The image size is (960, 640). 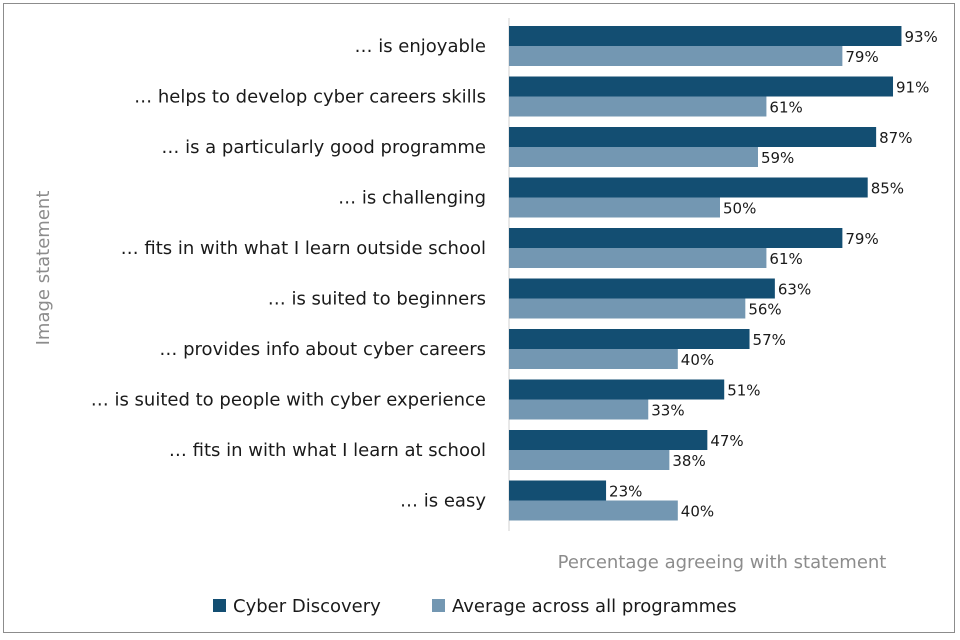 I want to click on data-label: 51%, so click(x=743, y=391).